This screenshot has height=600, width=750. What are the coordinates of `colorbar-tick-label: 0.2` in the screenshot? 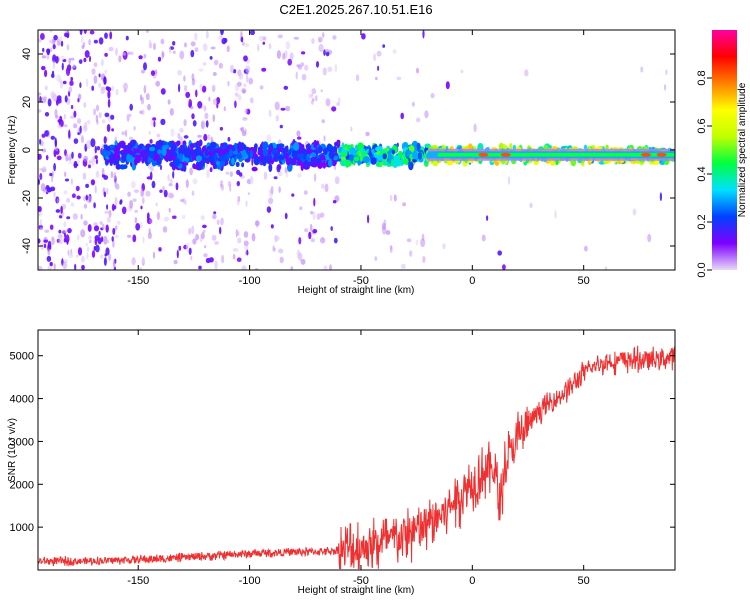 It's located at (702, 221).